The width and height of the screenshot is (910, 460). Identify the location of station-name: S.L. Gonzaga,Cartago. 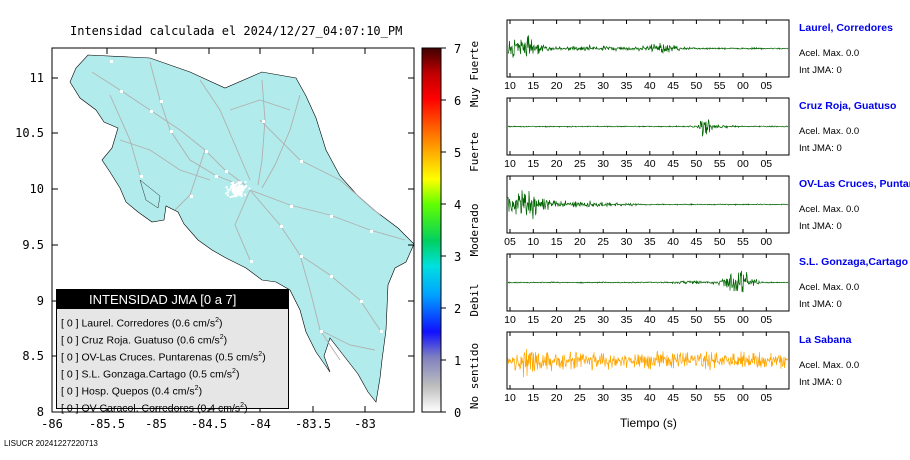
(854, 262).